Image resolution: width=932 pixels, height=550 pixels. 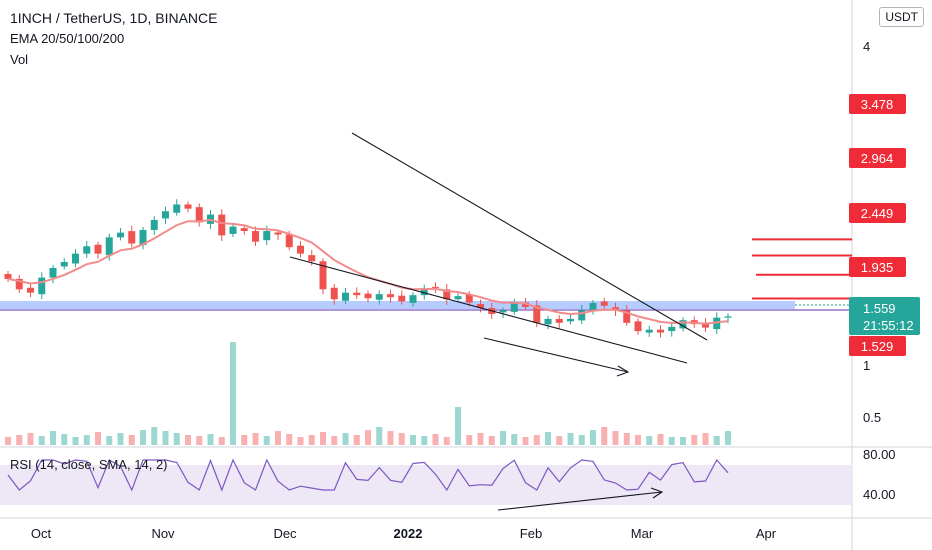 What do you see at coordinates (866, 46) in the screenshot?
I see `price-tick: 4` at bounding box center [866, 46].